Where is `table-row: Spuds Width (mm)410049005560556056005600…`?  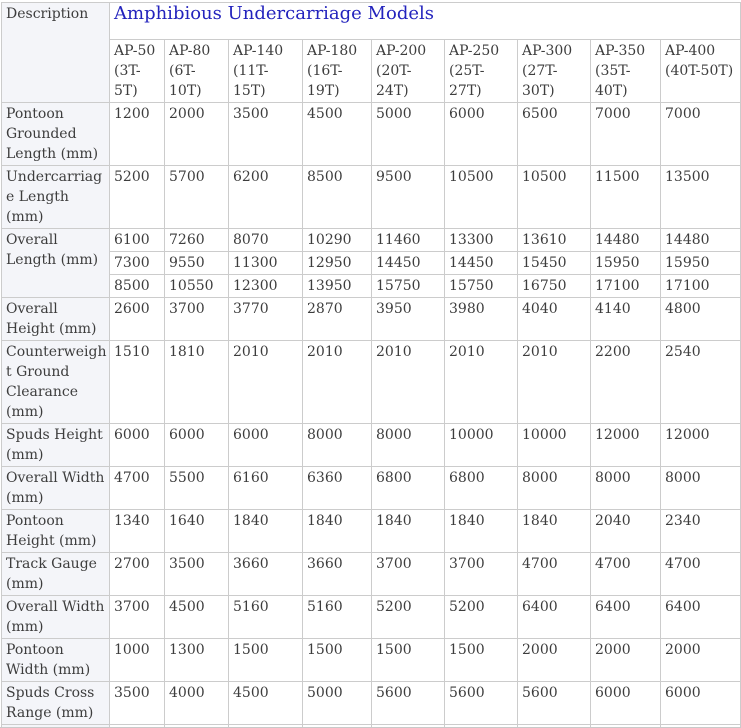 table-row: Spuds Width (mm)410049005560556056005600… is located at coordinates (371, 726).